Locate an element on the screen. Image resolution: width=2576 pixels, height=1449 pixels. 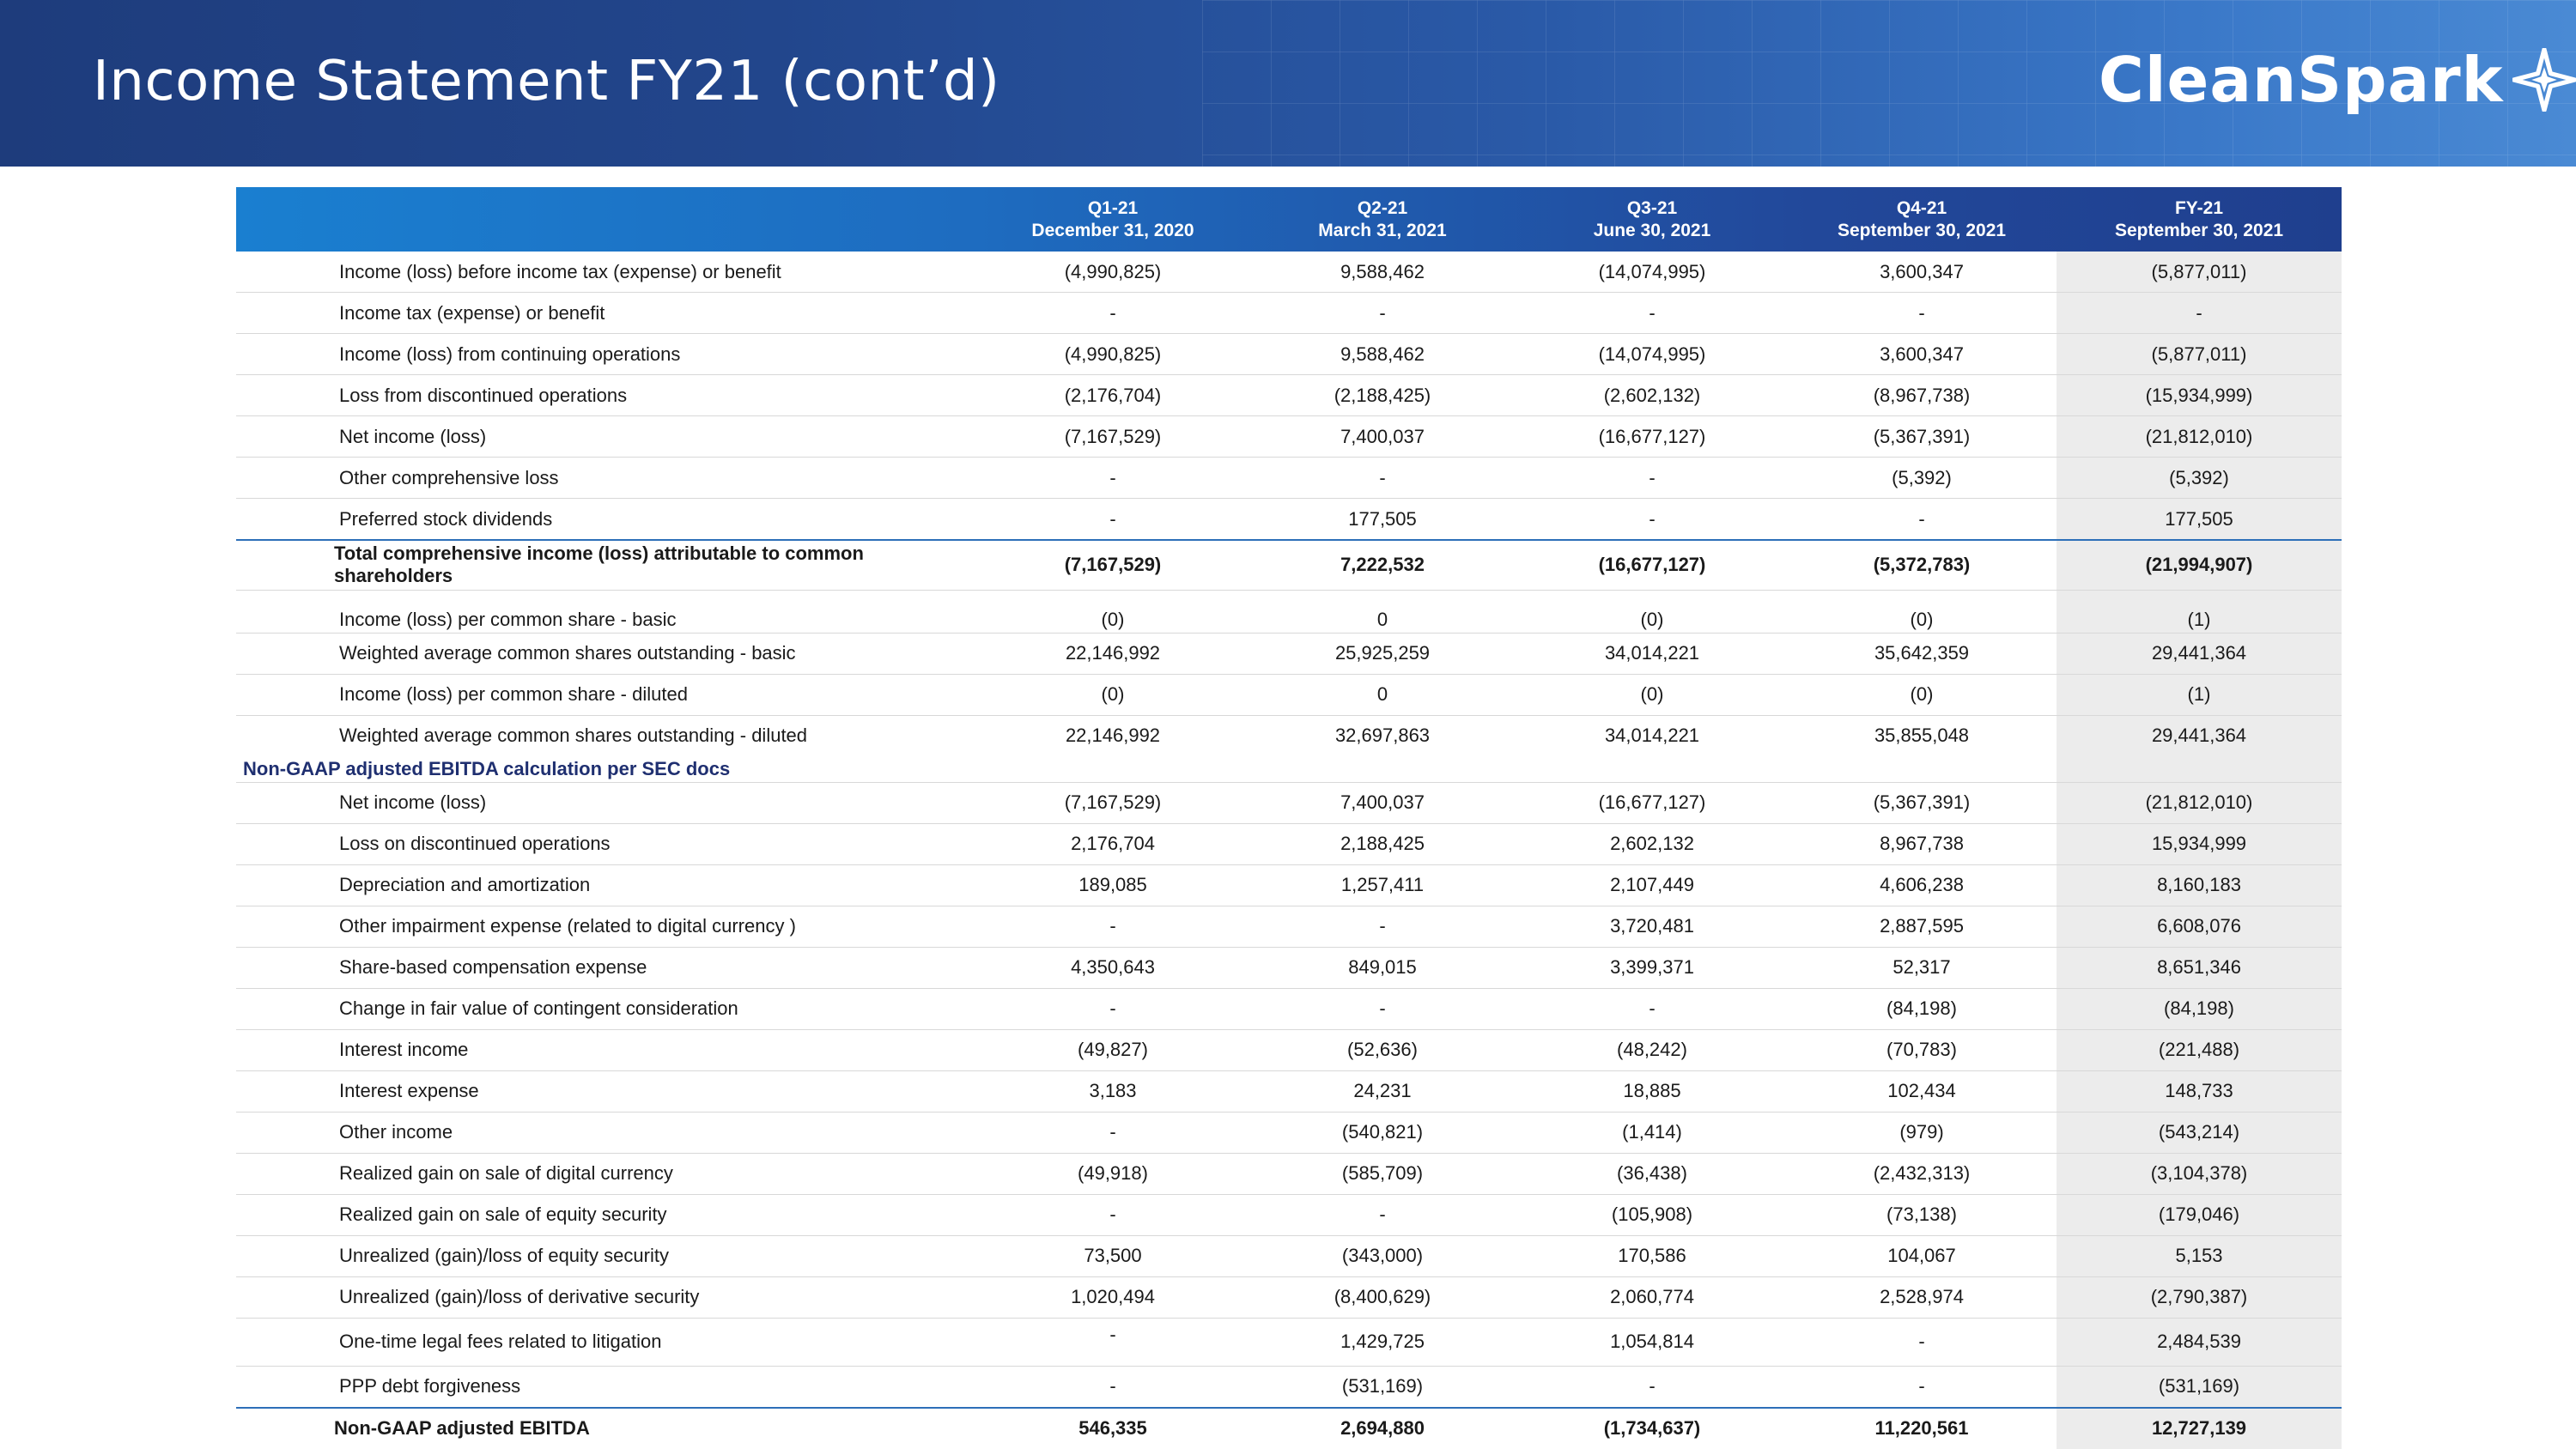
cell-q4: (70,783) is located at coordinates (1922, 1050).